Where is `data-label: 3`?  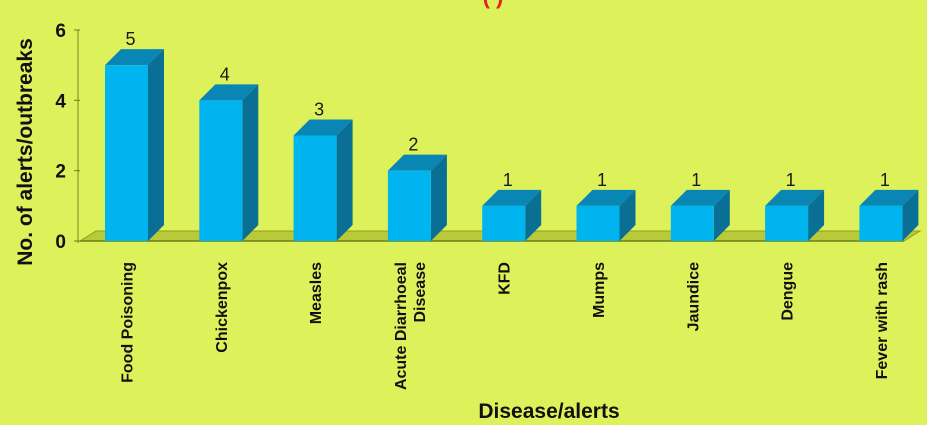
data-label: 3 is located at coordinates (319, 110).